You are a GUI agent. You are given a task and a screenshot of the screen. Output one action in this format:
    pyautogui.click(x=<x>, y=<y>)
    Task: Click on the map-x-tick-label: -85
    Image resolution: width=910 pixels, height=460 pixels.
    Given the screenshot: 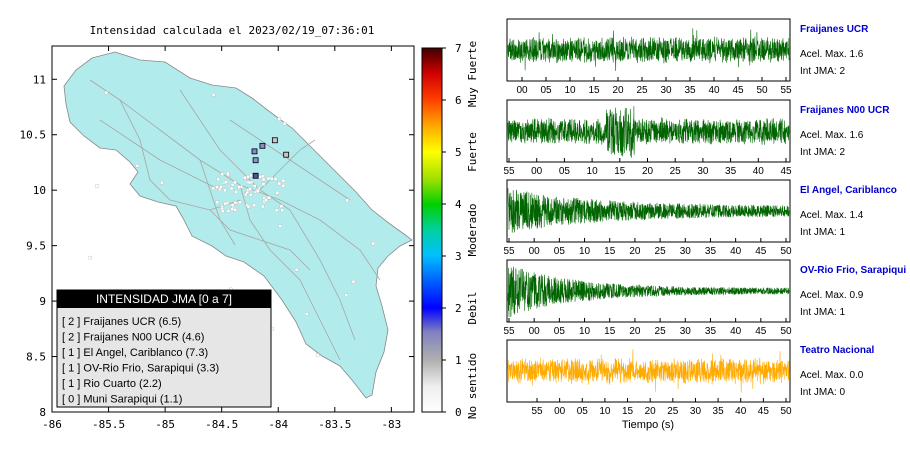 What is the action you would take?
    pyautogui.click(x=165, y=424)
    